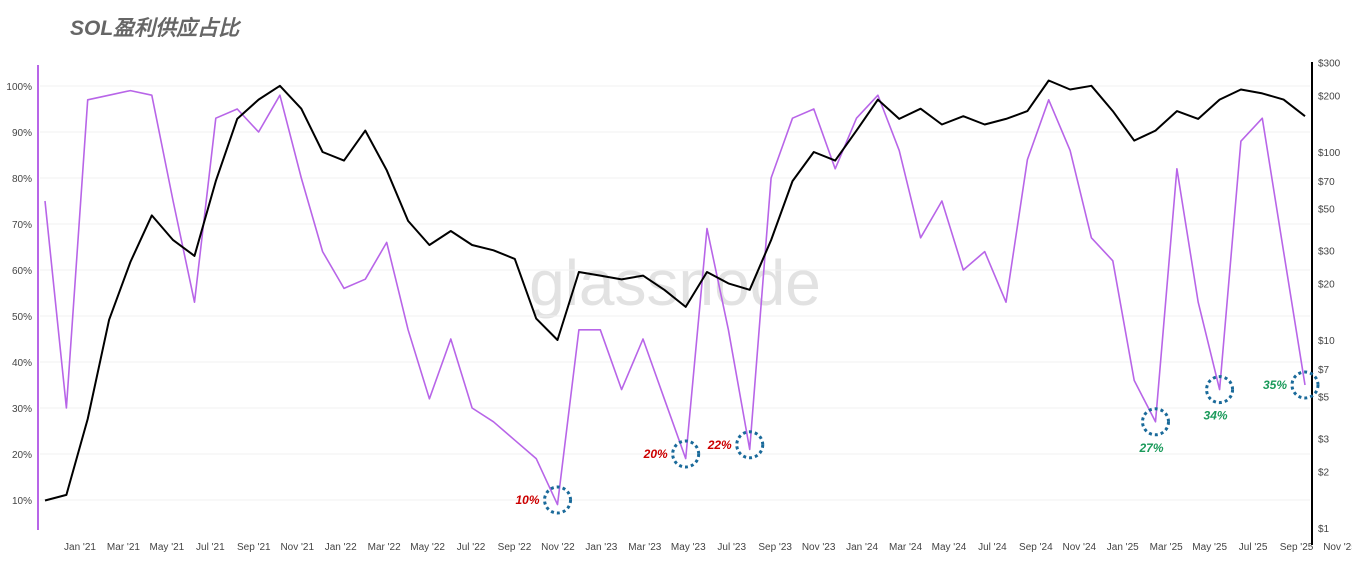 The image size is (1352, 570). Describe the element at coordinates (558, 547) in the screenshot. I see `x-tick-label: Nov '22` at that location.